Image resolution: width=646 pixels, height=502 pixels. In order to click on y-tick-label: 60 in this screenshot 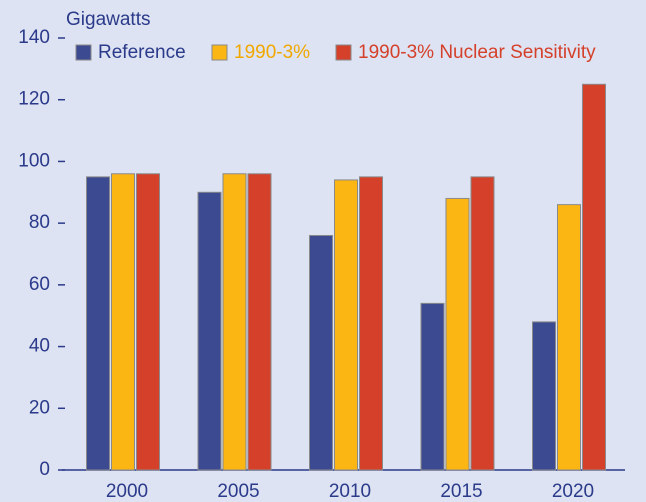, I will do `click(39, 284)`.